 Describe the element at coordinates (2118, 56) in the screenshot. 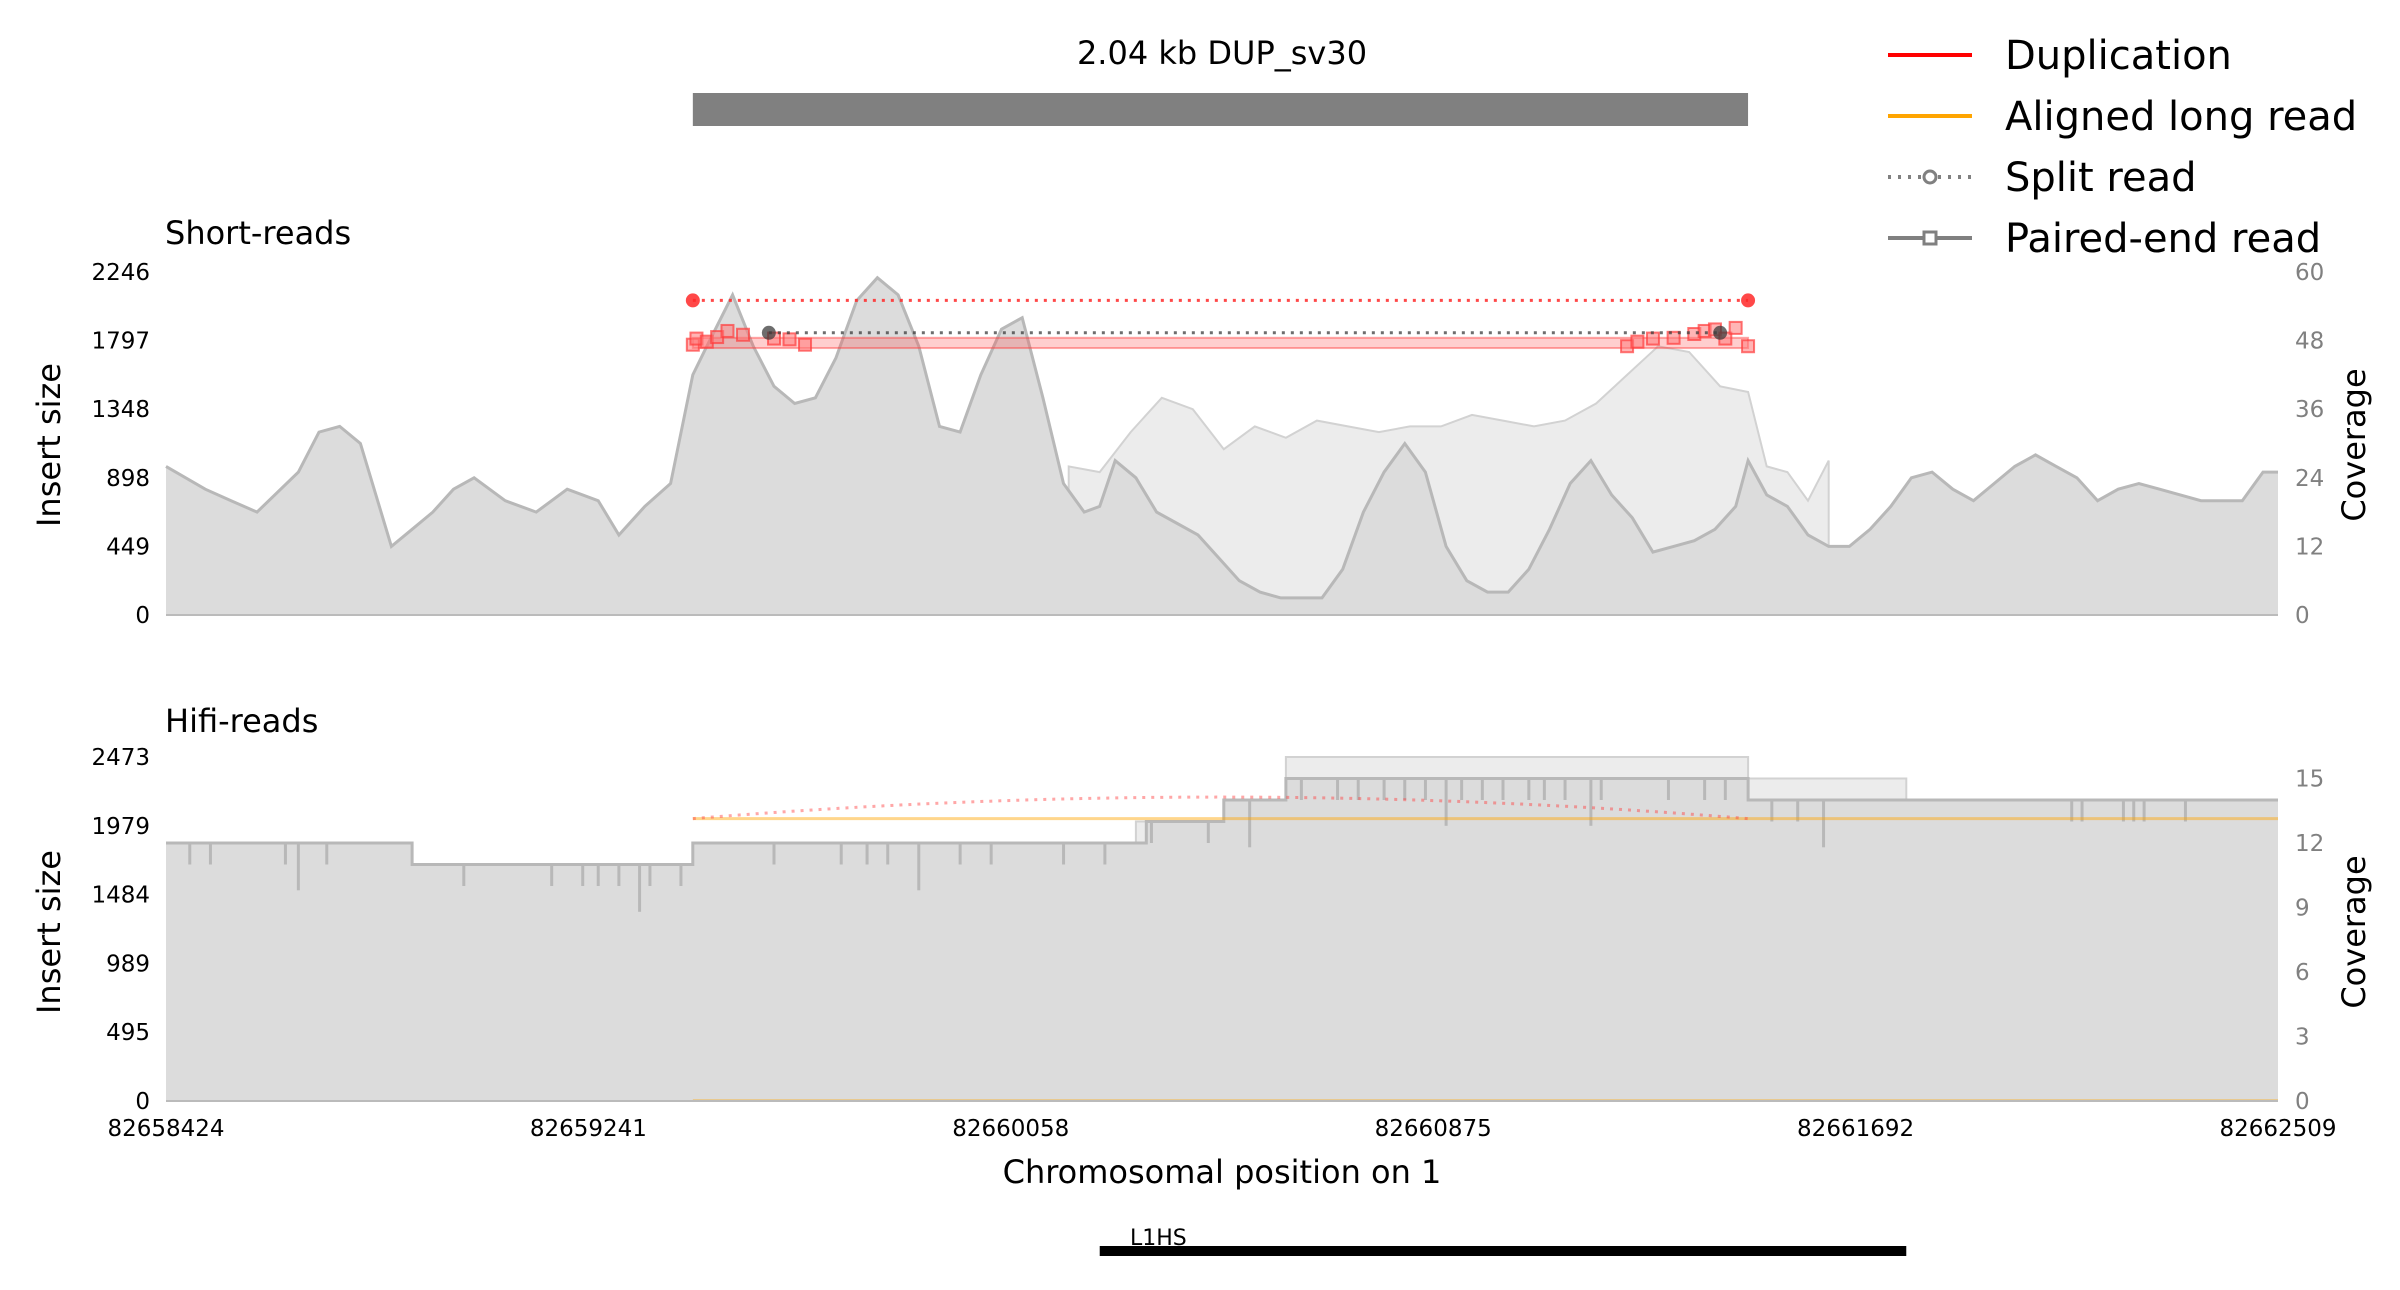

I see `legend-label: Duplication` at that location.